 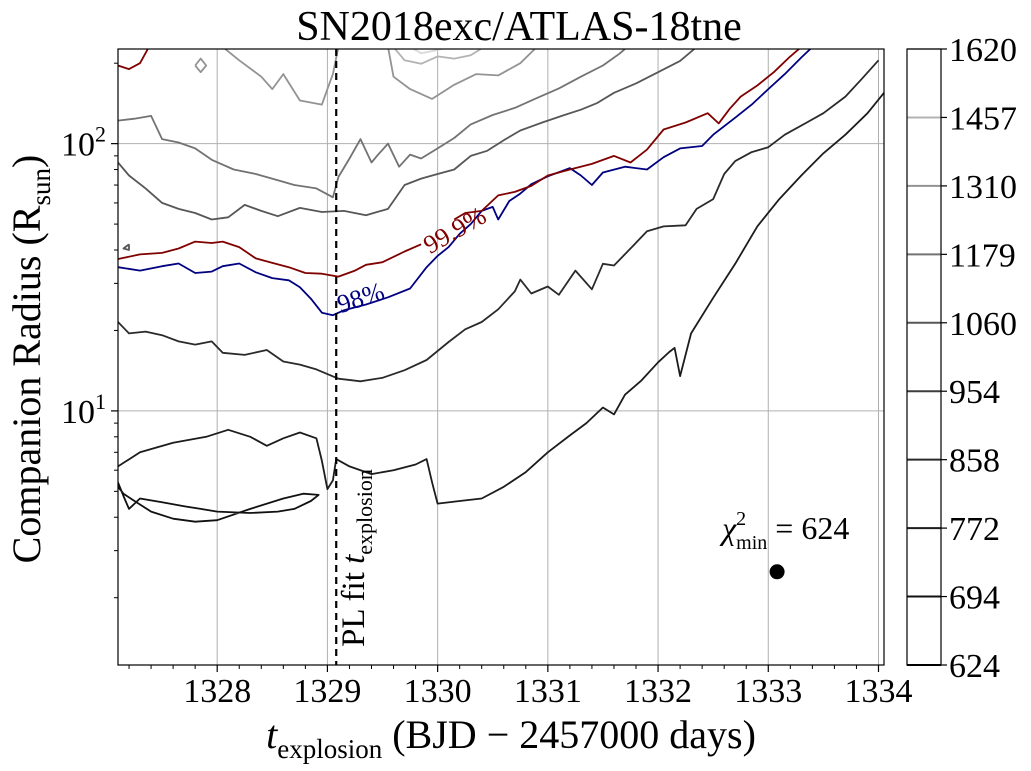 I want to click on x-tick-label: 1329, so click(x=327, y=691).